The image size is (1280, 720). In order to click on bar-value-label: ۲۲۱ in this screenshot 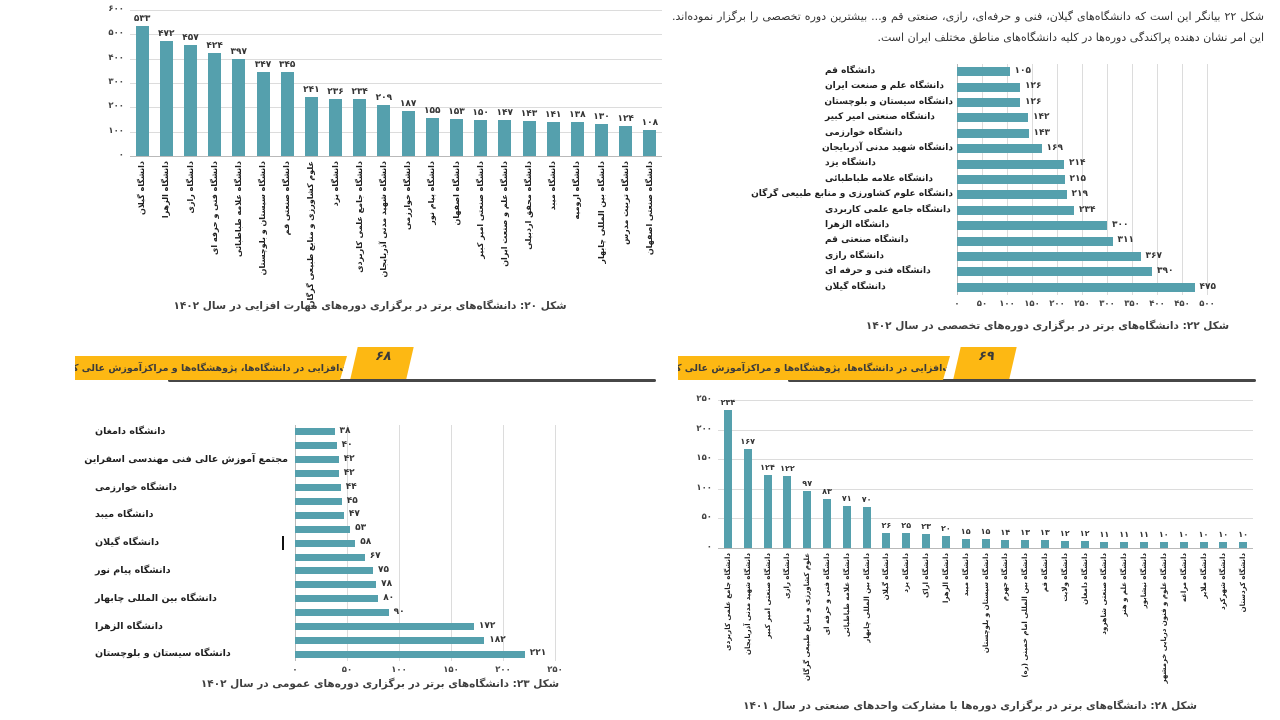, I will do `click(538, 653)`.